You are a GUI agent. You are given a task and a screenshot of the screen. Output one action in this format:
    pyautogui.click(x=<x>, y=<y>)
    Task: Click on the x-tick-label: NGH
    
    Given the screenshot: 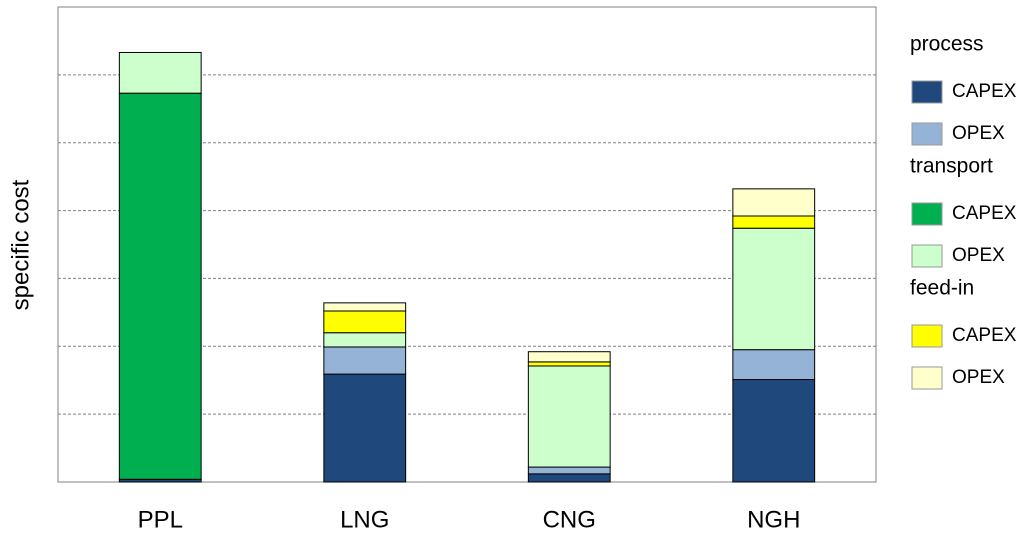 What is the action you would take?
    pyautogui.click(x=773, y=519)
    